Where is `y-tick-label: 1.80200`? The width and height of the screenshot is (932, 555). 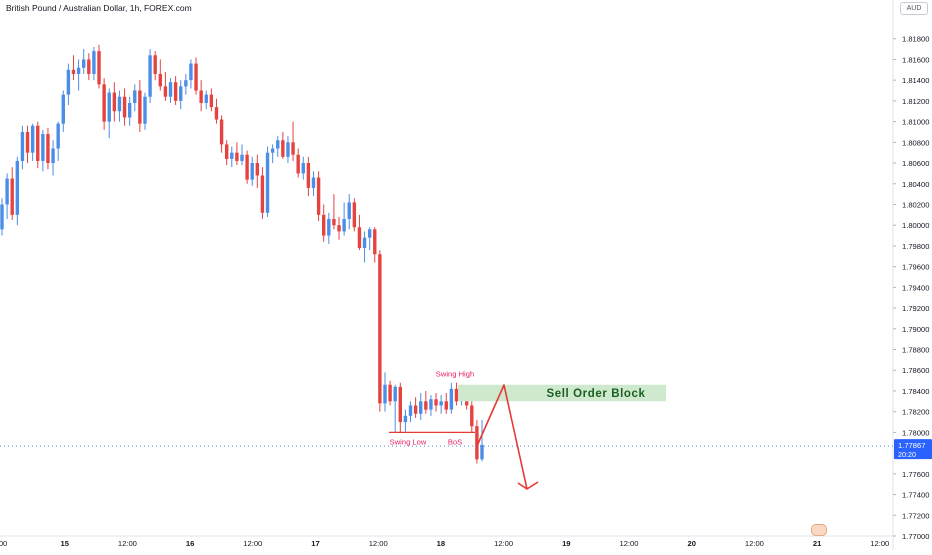 y-tick-label: 1.80200 is located at coordinates (915, 204).